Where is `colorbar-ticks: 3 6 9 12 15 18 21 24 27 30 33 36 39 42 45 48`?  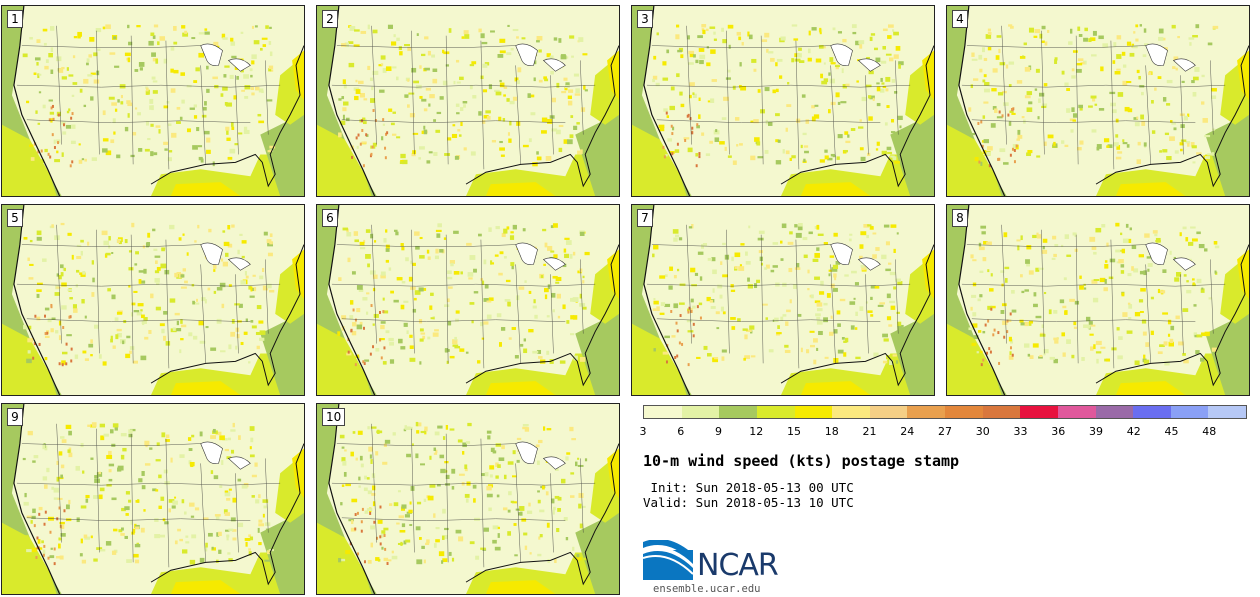
colorbar-ticks: 3 6 9 12 15 18 21 24 27 30 33 36 39 42 45 48 is located at coordinates (943, 432).